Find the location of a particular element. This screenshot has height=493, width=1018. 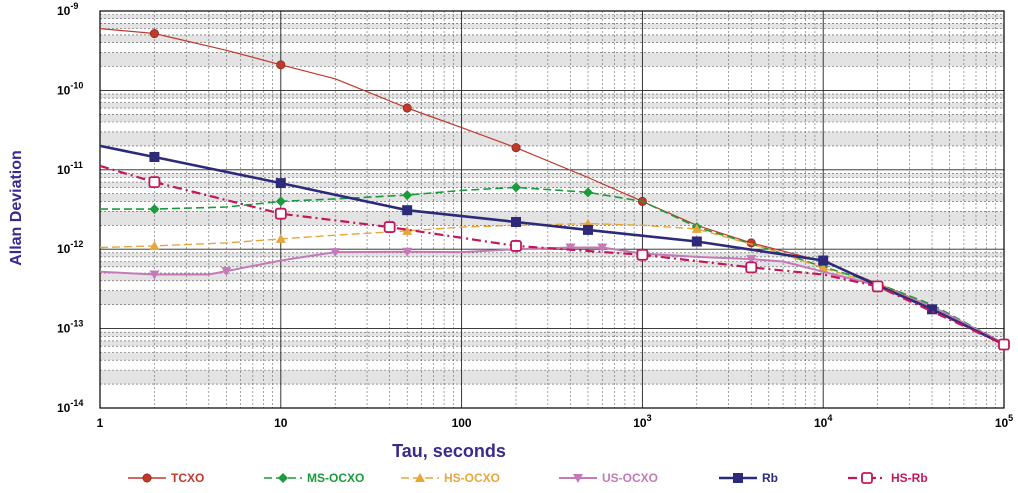

x-tick-label: 100 is located at coordinates (462, 423).